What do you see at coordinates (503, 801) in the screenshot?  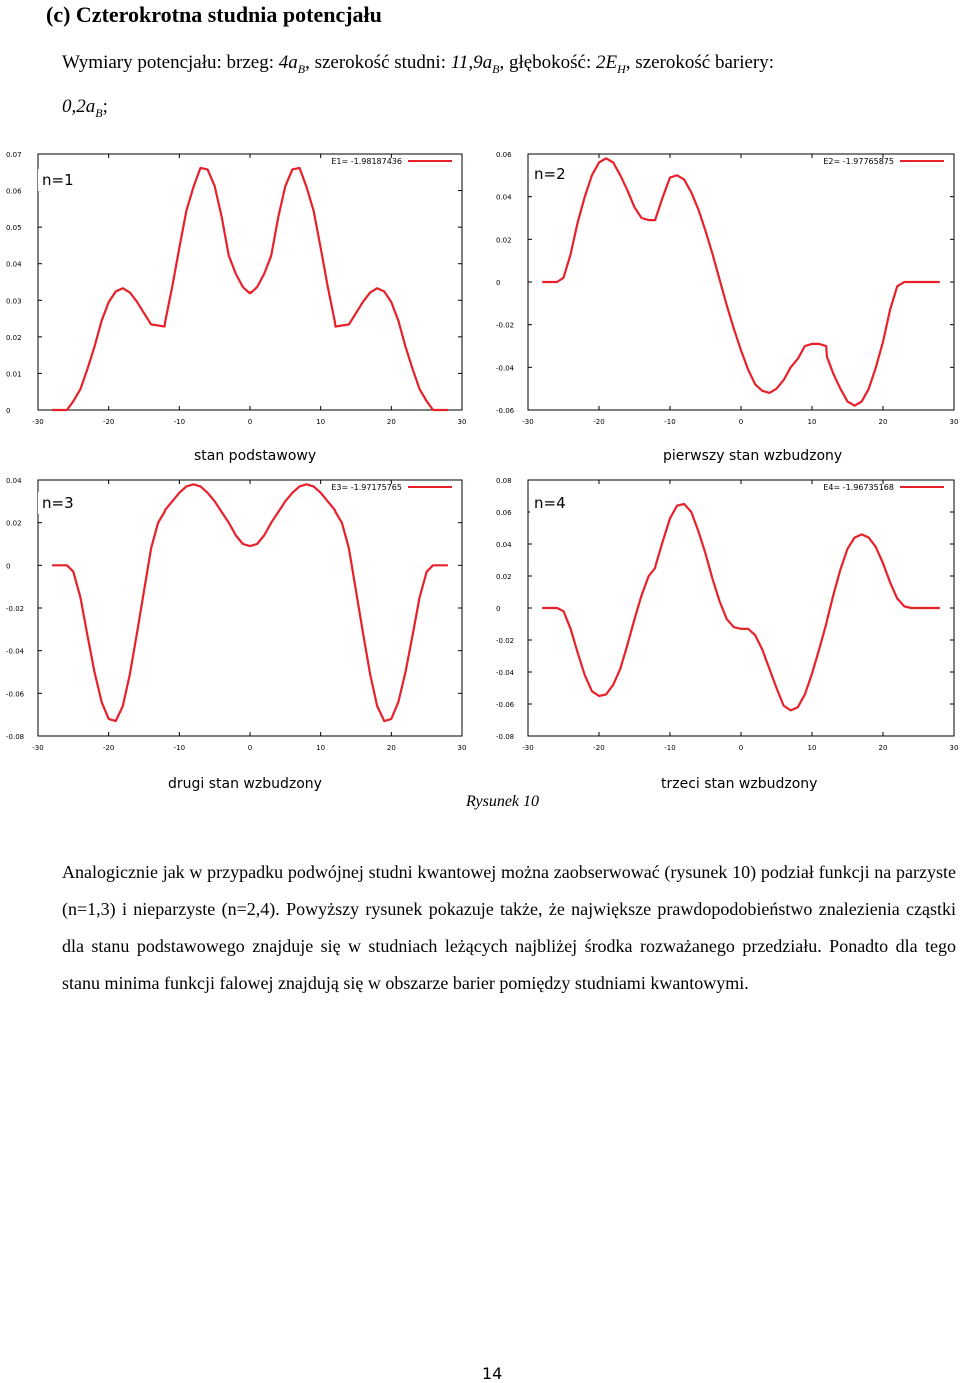 I see `figure-caption: Rysunek 10` at bounding box center [503, 801].